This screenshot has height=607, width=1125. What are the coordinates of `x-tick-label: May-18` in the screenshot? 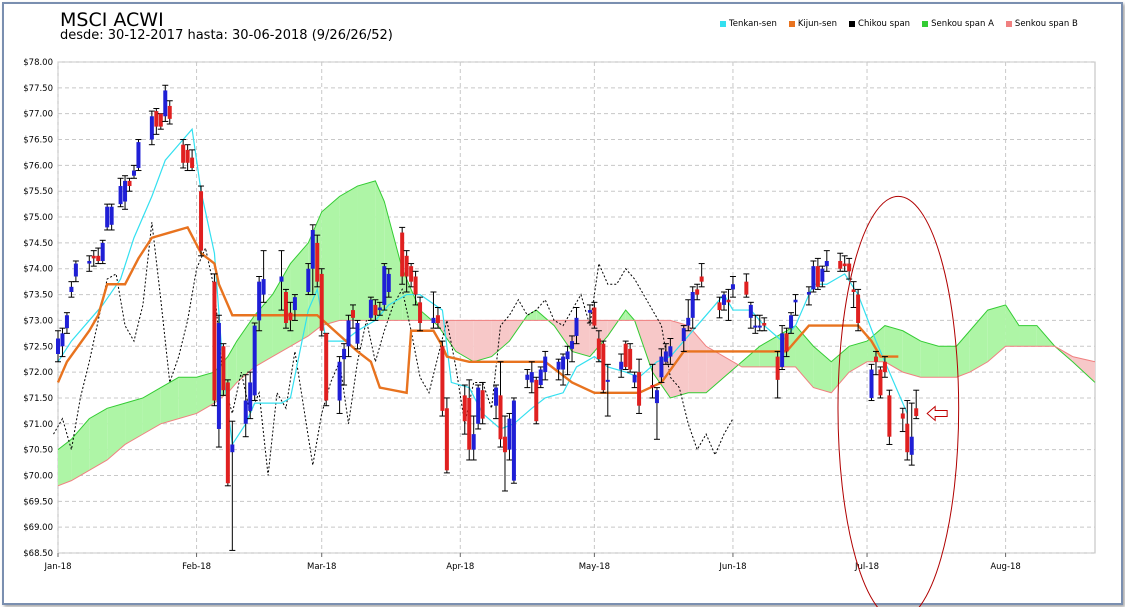 It's located at (594, 567).